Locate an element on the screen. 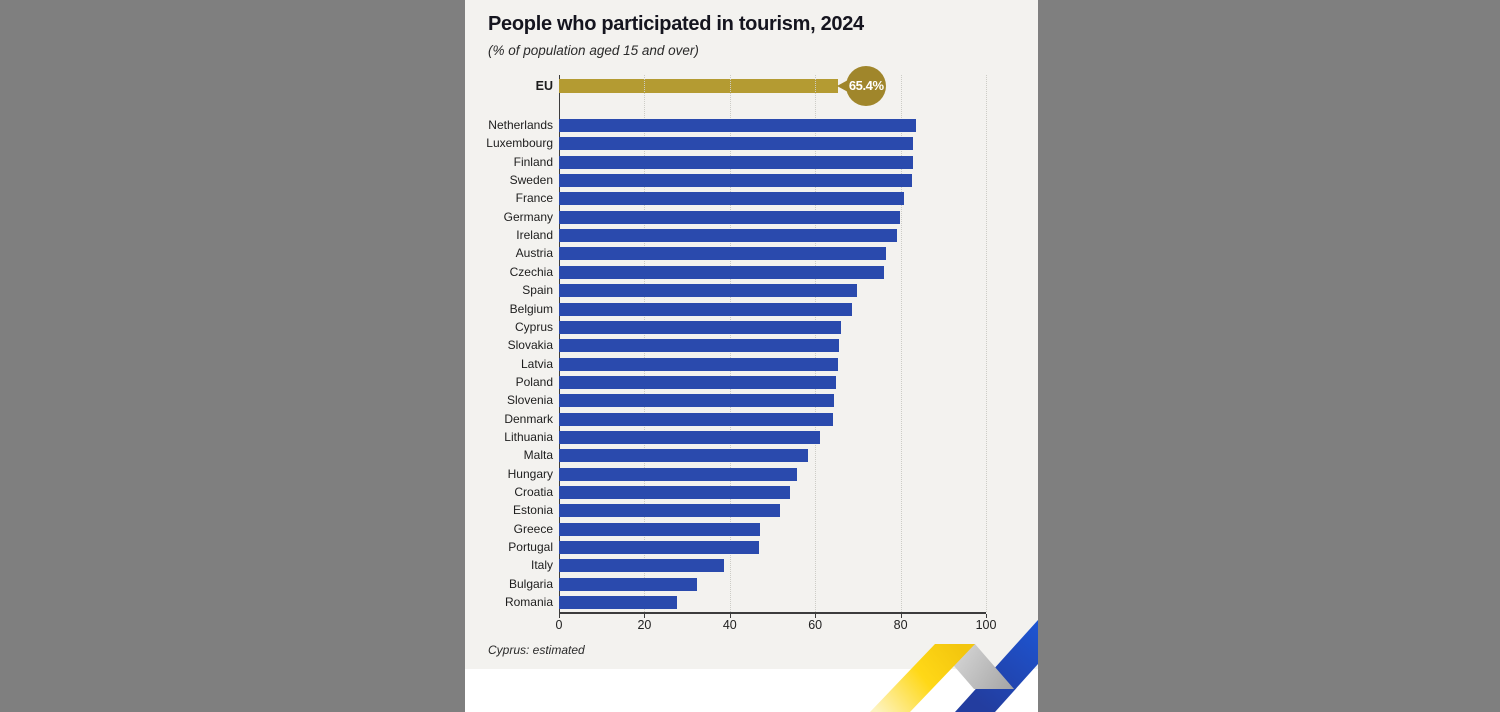  country-label-italy: Italy is located at coordinates (541, 565).